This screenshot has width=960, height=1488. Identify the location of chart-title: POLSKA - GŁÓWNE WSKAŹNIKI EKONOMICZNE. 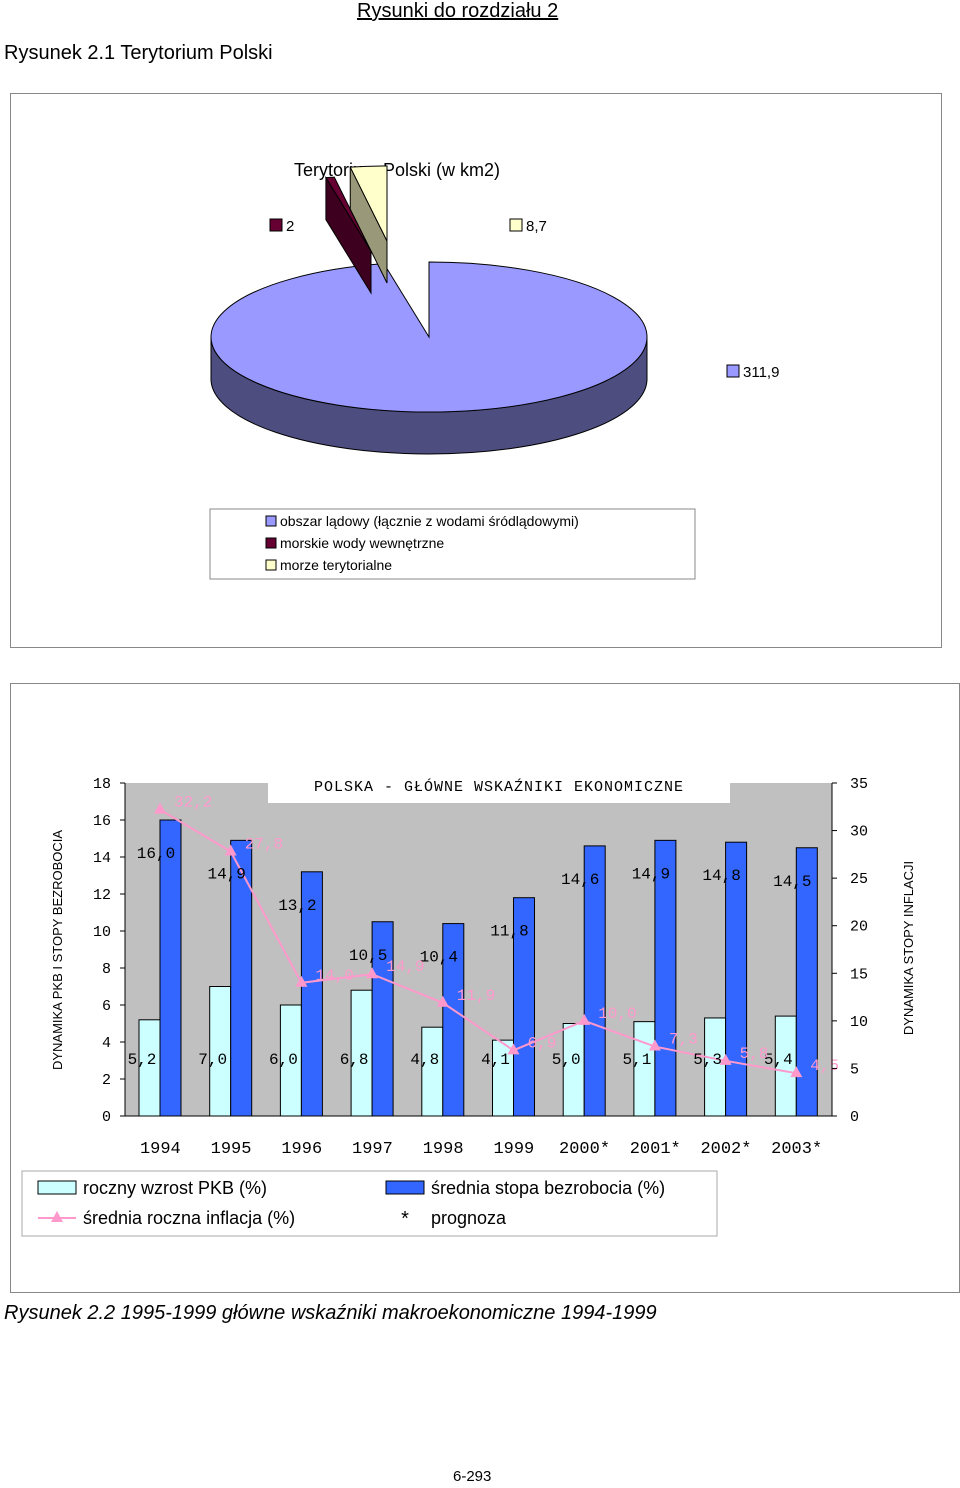
(499, 787).